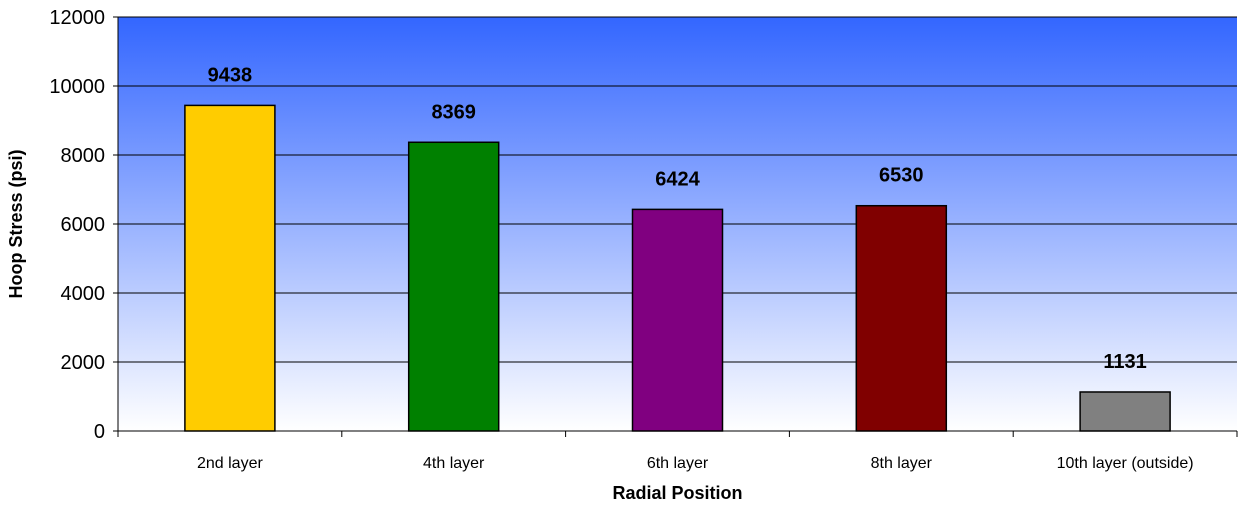  What do you see at coordinates (901, 176) in the screenshot?
I see `data-label: 6530` at bounding box center [901, 176].